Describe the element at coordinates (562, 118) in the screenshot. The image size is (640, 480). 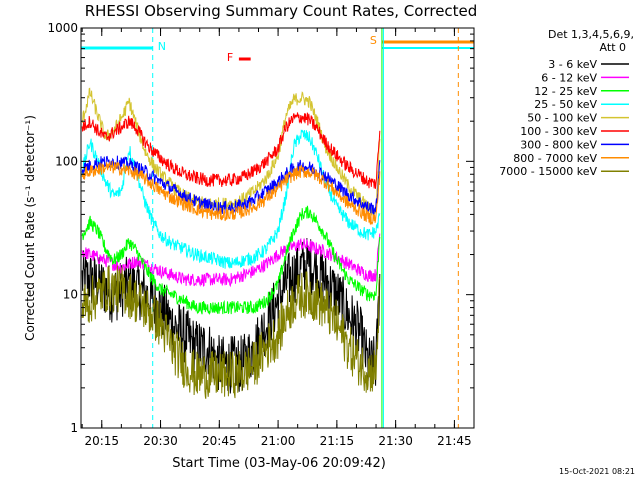
I see `legend-label: 50 - 100 keV` at that location.